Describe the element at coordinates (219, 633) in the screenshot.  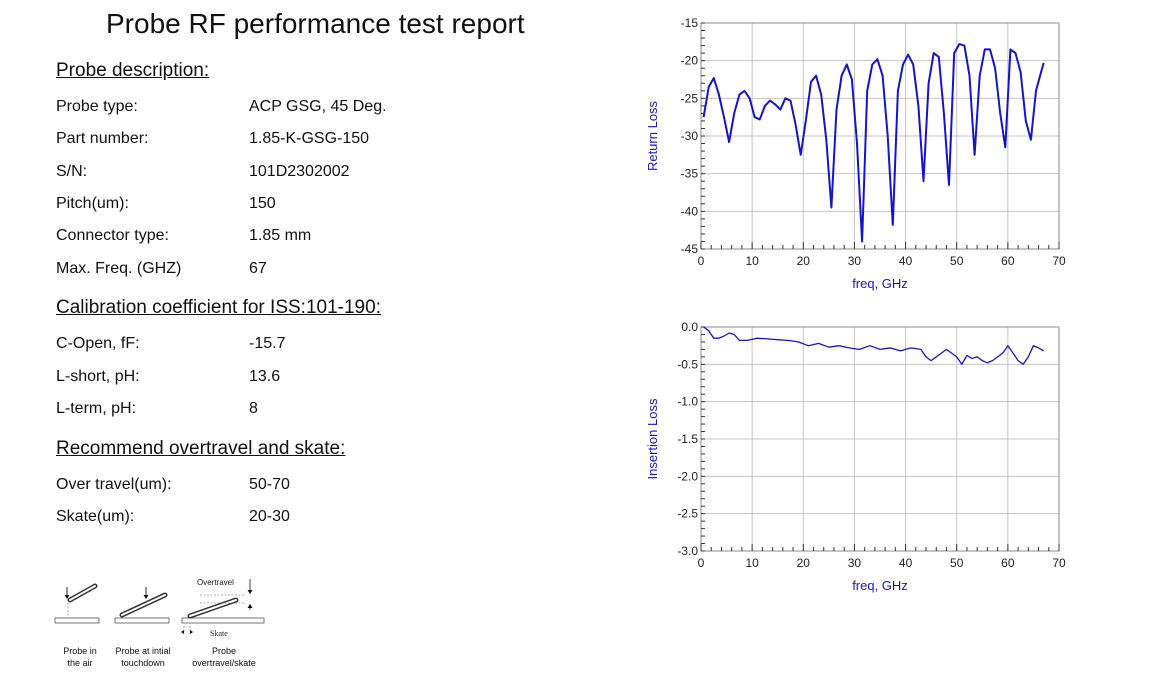
I see `skate-annotation: Skate` at that location.